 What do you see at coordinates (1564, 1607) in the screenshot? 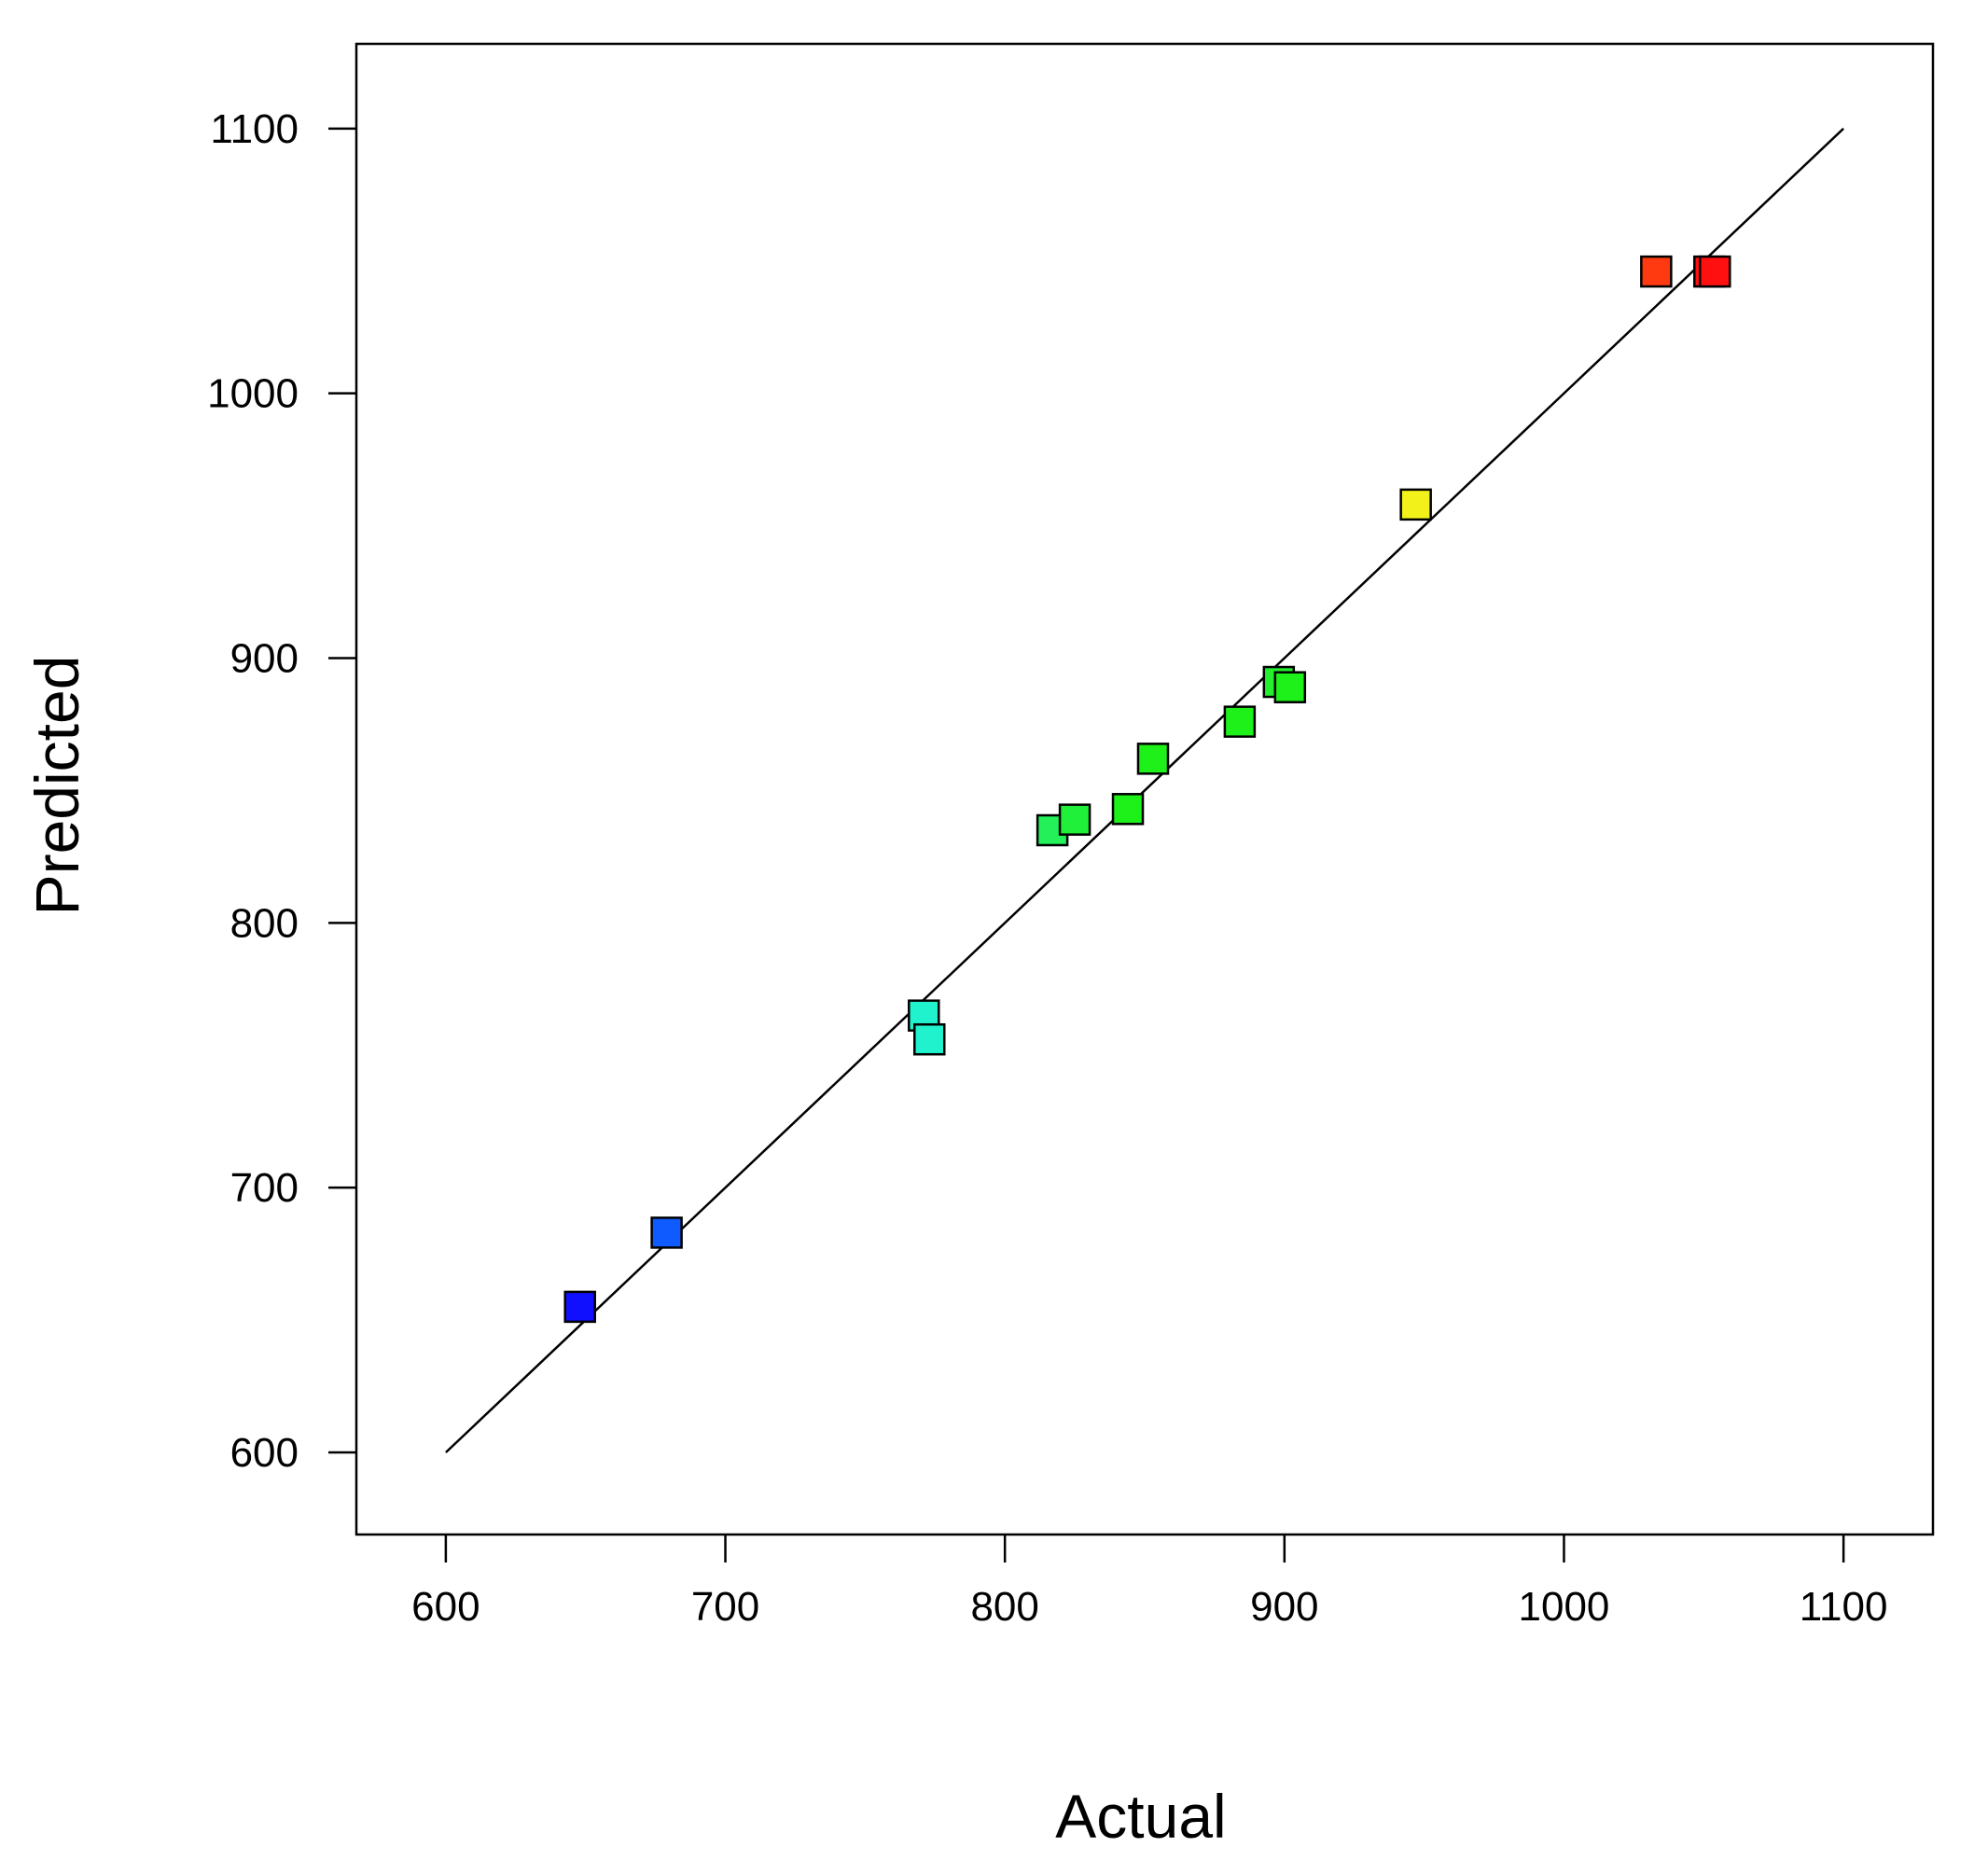
I see `x-tick-label: 1000` at bounding box center [1564, 1607].